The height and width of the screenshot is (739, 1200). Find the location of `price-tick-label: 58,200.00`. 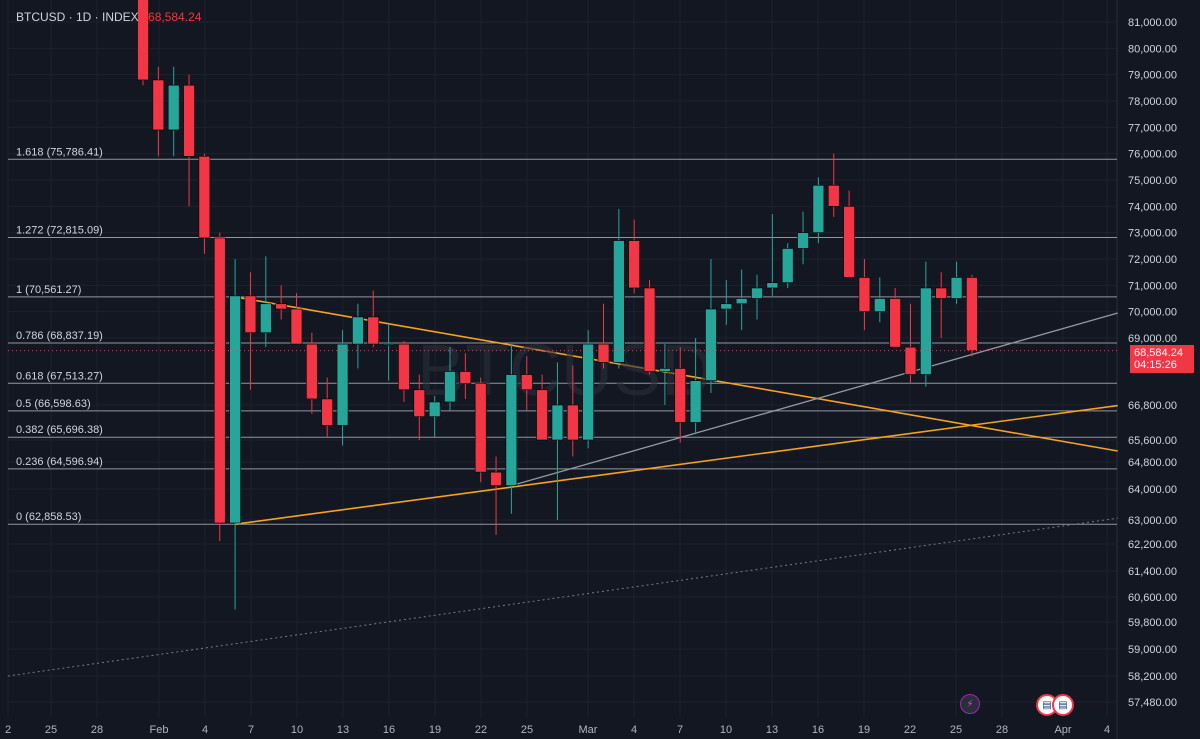

price-tick-label: 58,200.00 is located at coordinates (1152, 677).